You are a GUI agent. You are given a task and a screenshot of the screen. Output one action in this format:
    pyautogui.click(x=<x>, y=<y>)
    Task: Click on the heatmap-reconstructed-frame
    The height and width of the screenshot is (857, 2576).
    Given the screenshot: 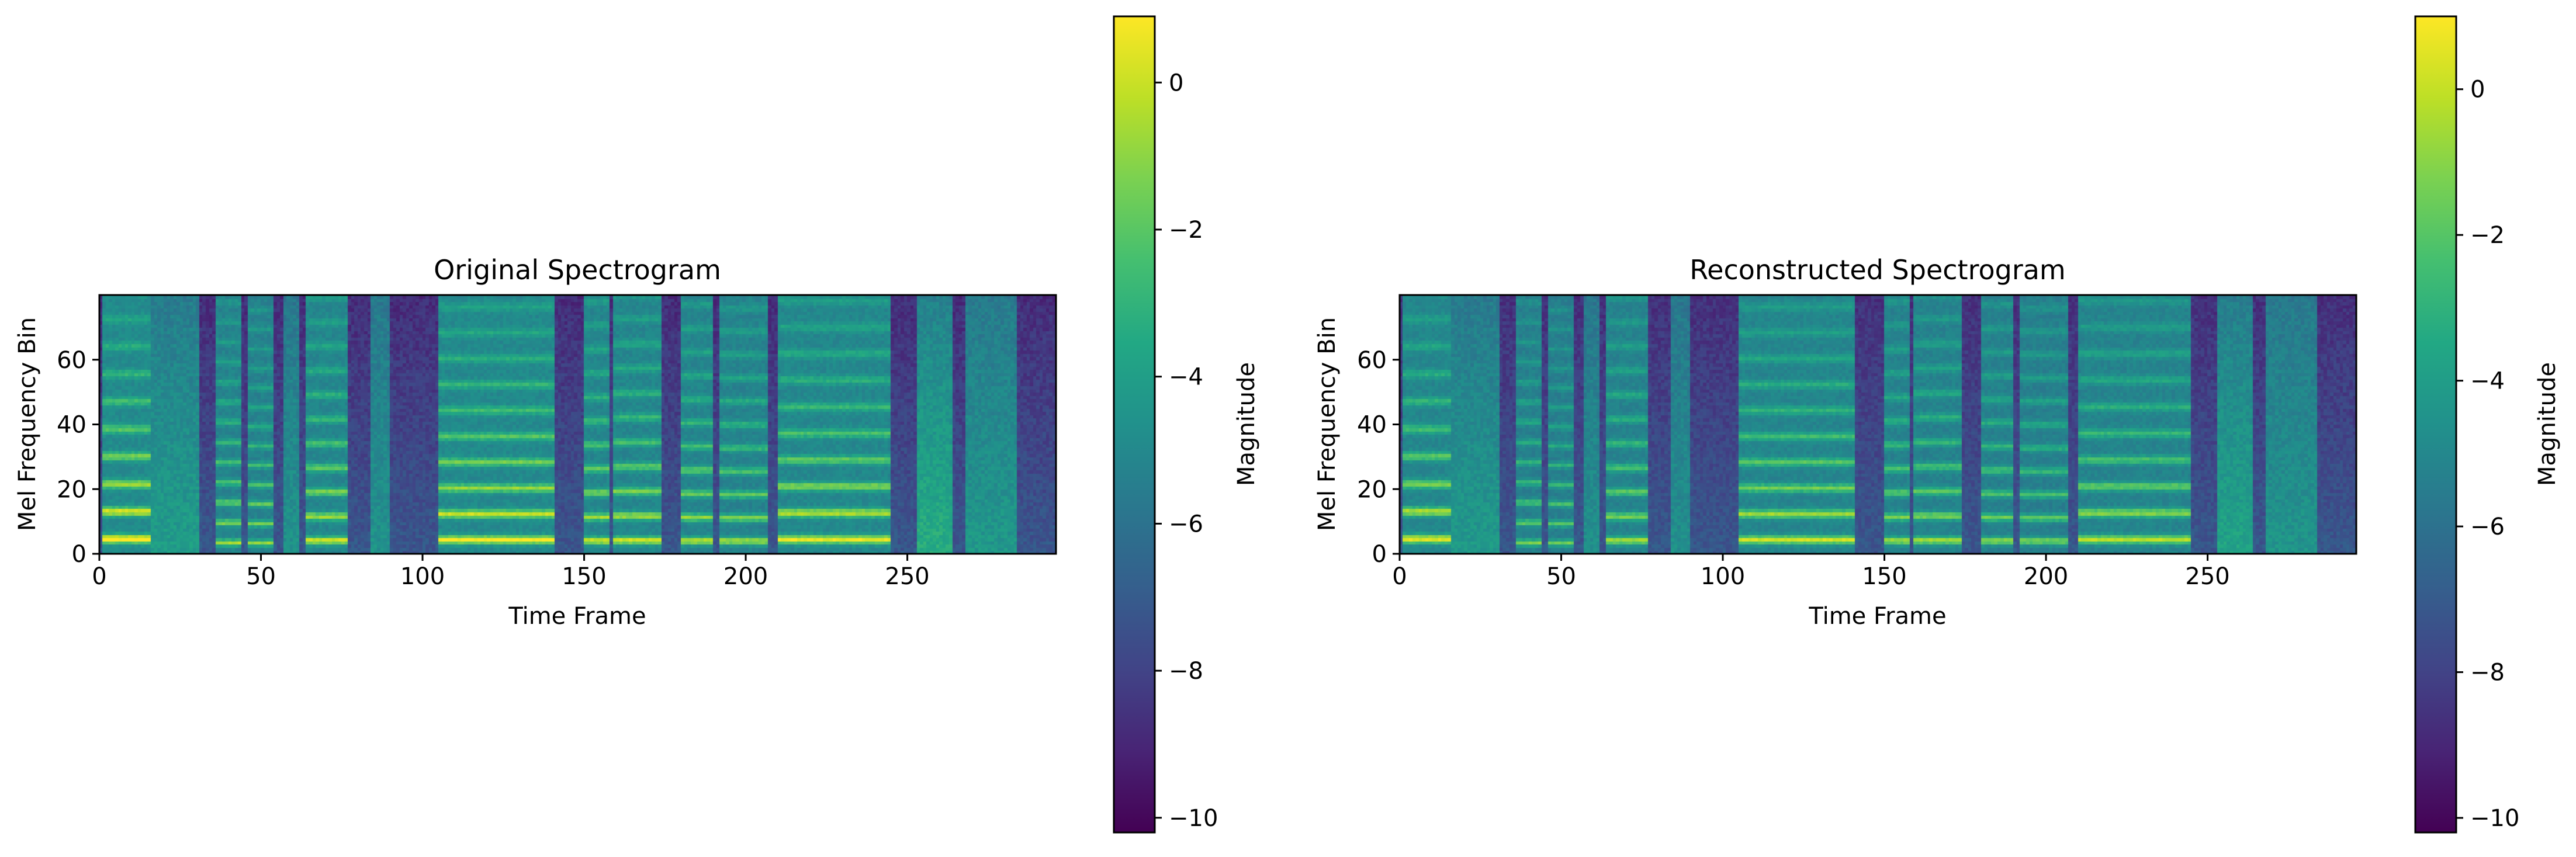 What is the action you would take?
    pyautogui.click(x=1878, y=424)
    